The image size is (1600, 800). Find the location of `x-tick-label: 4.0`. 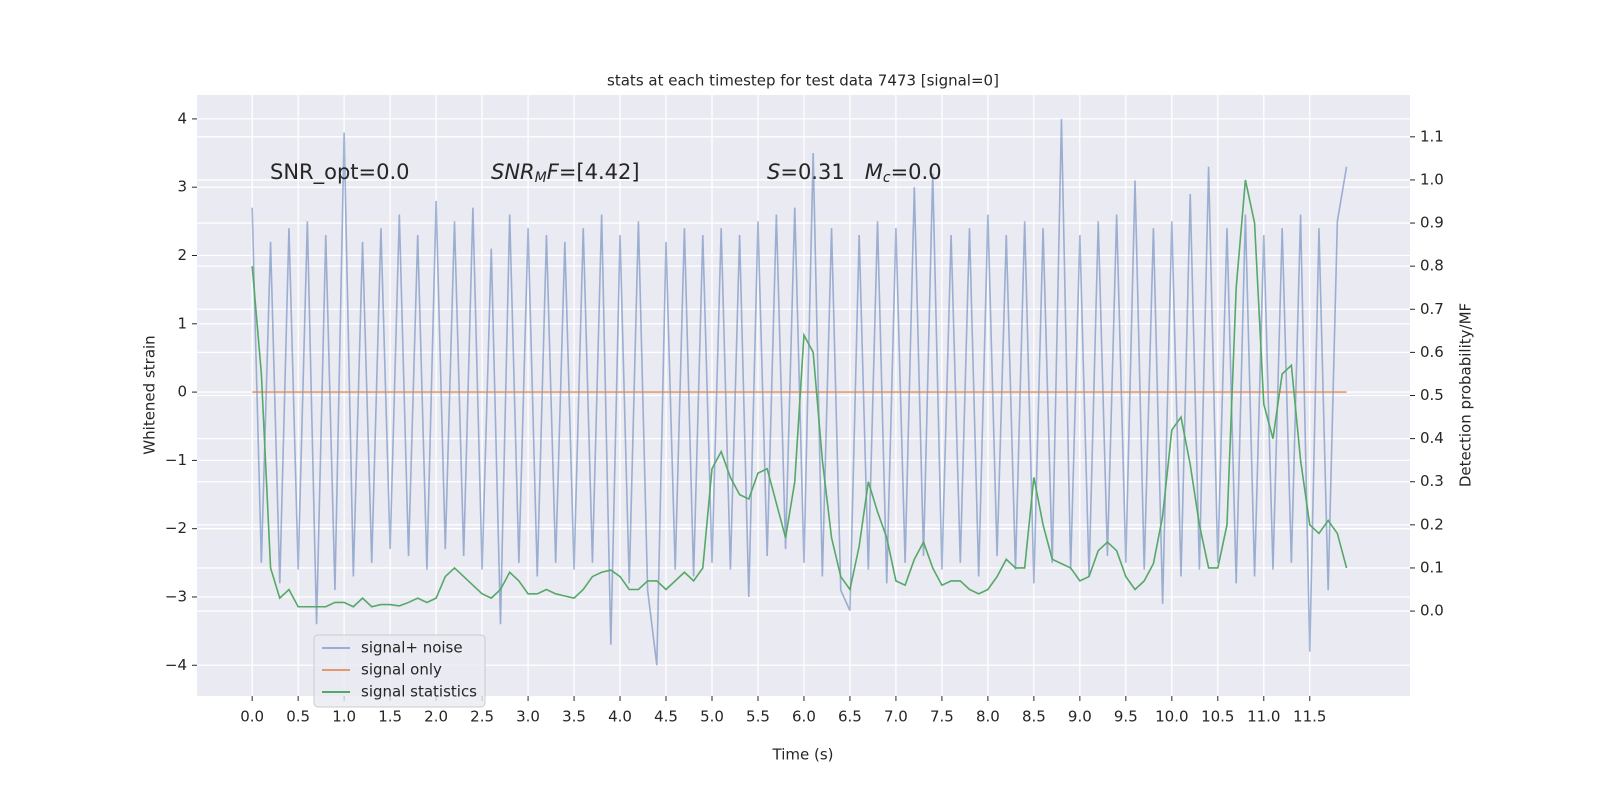

x-tick-label: 4.0 is located at coordinates (620, 717).